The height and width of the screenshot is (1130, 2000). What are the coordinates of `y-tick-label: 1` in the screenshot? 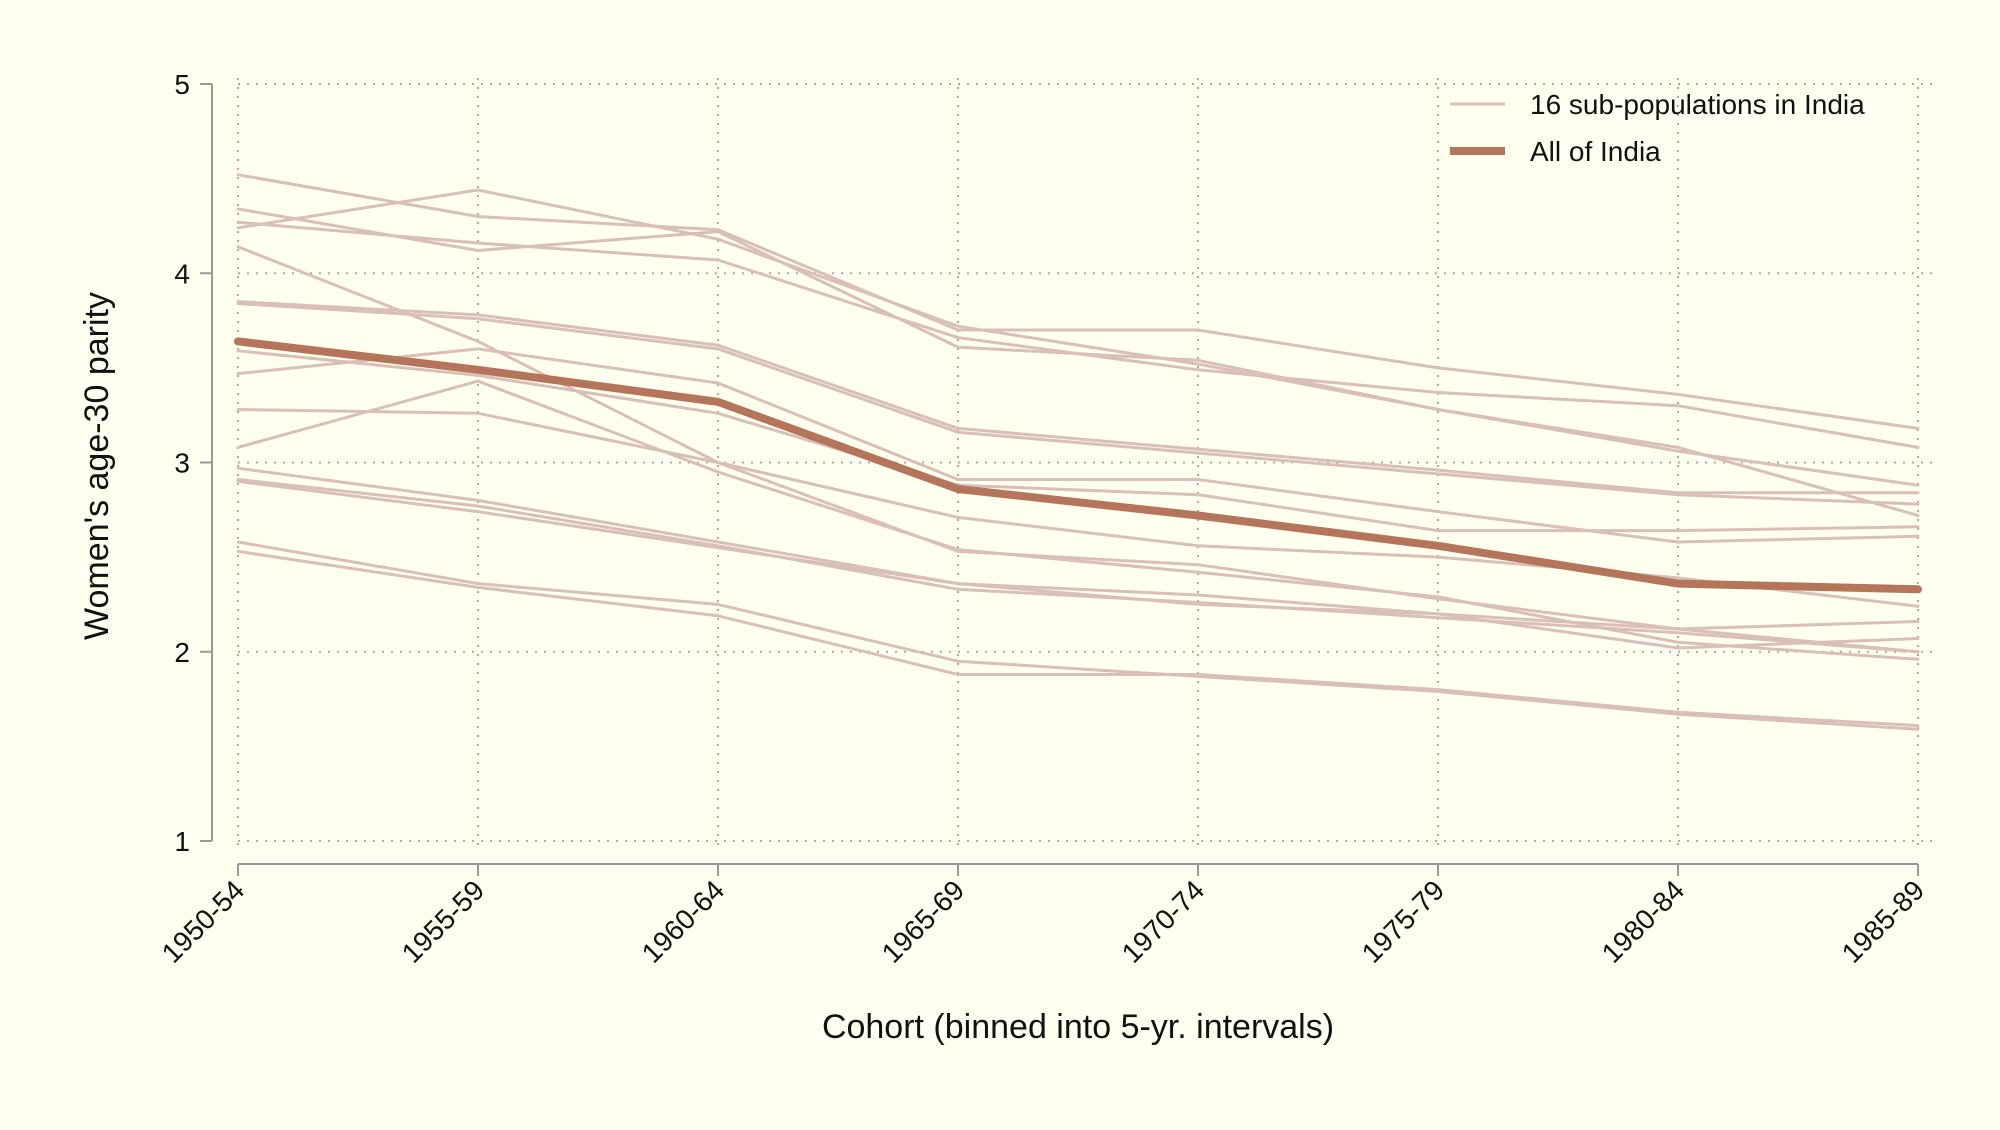 It's located at (182, 841).